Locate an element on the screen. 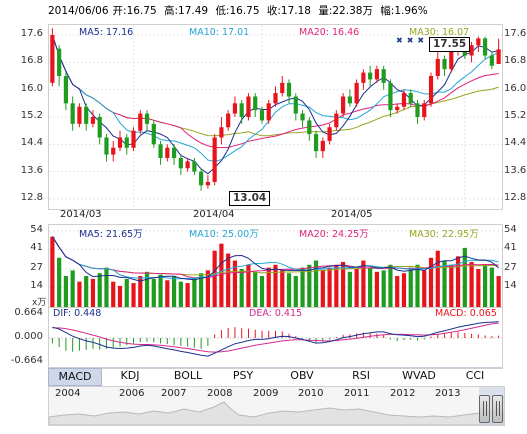 The height and width of the screenshot is (434, 527). kline-ma5-label: MA5: 17.16 is located at coordinates (106, 32).